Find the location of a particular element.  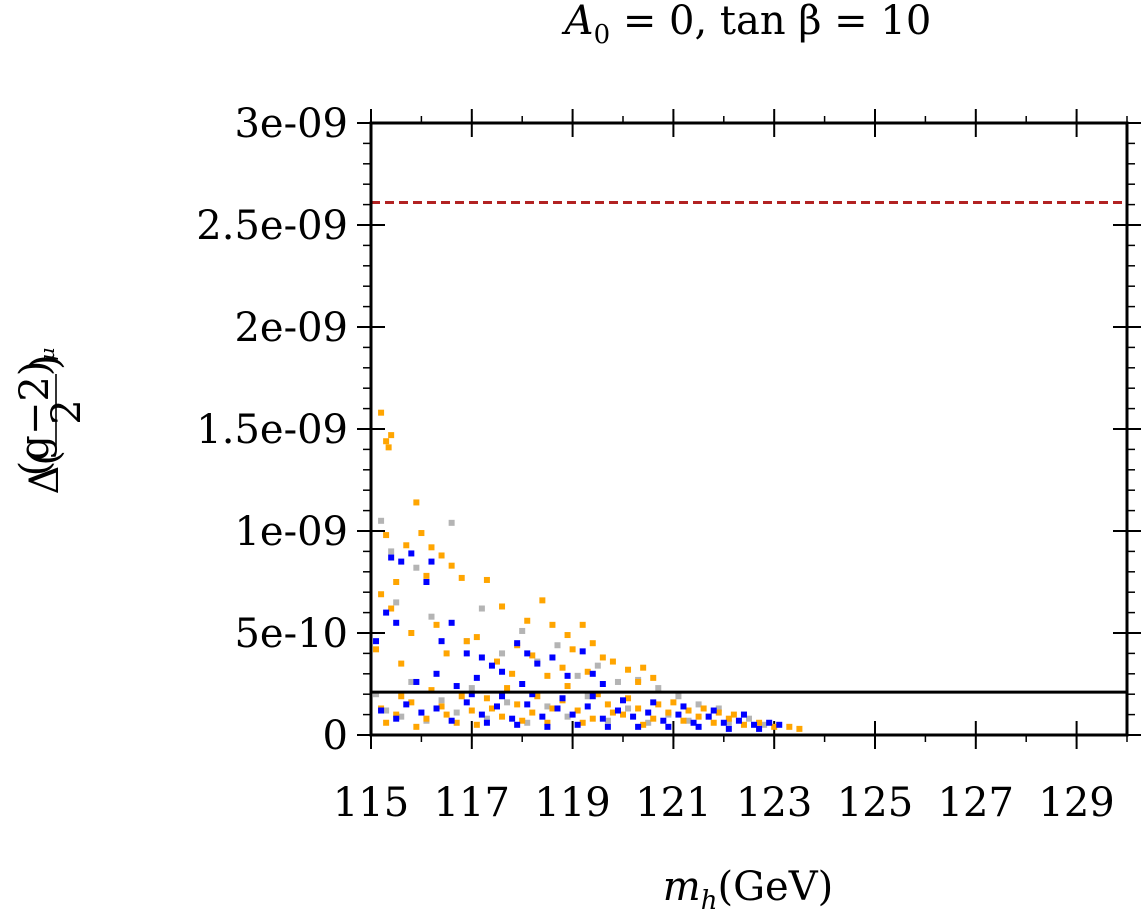

x-tick-label: 125 is located at coordinates (875, 803).